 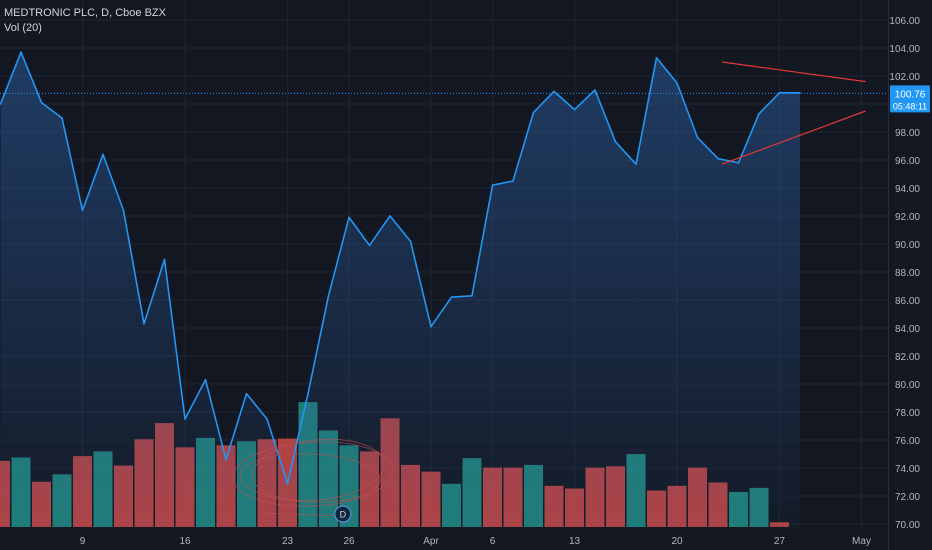 I want to click on y-tick-label: 84.00, so click(x=907, y=329).